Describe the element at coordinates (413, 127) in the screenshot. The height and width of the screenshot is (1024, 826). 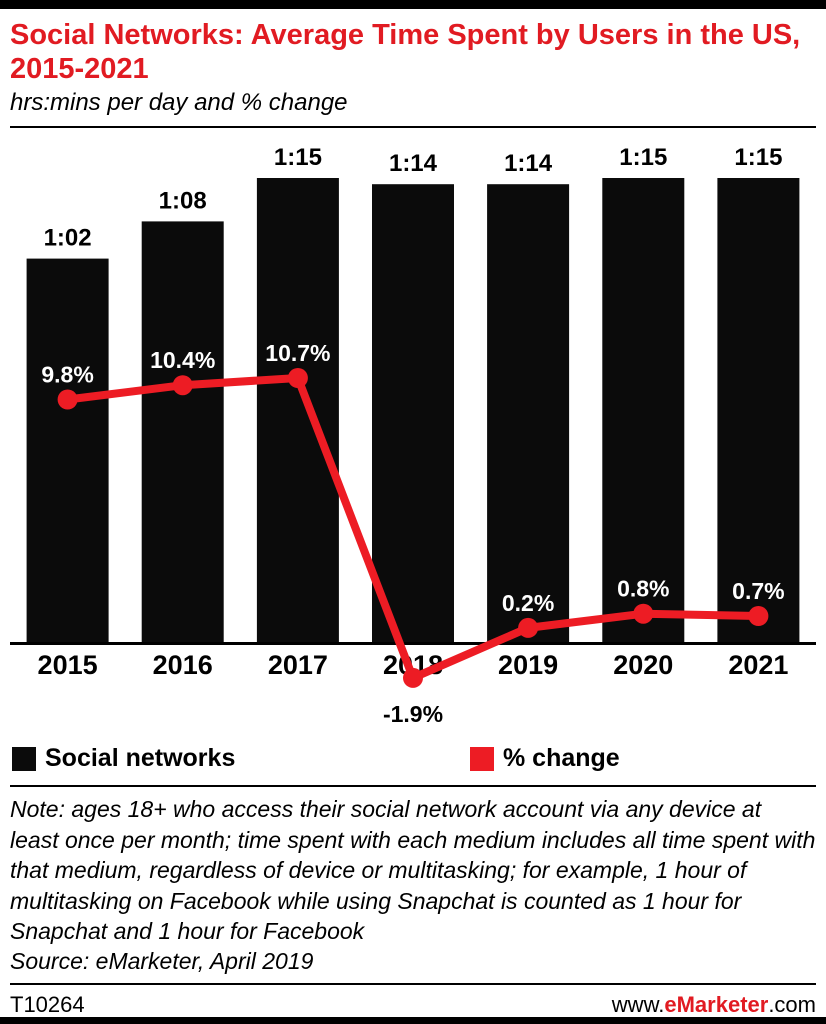
I see `title-divider` at that location.